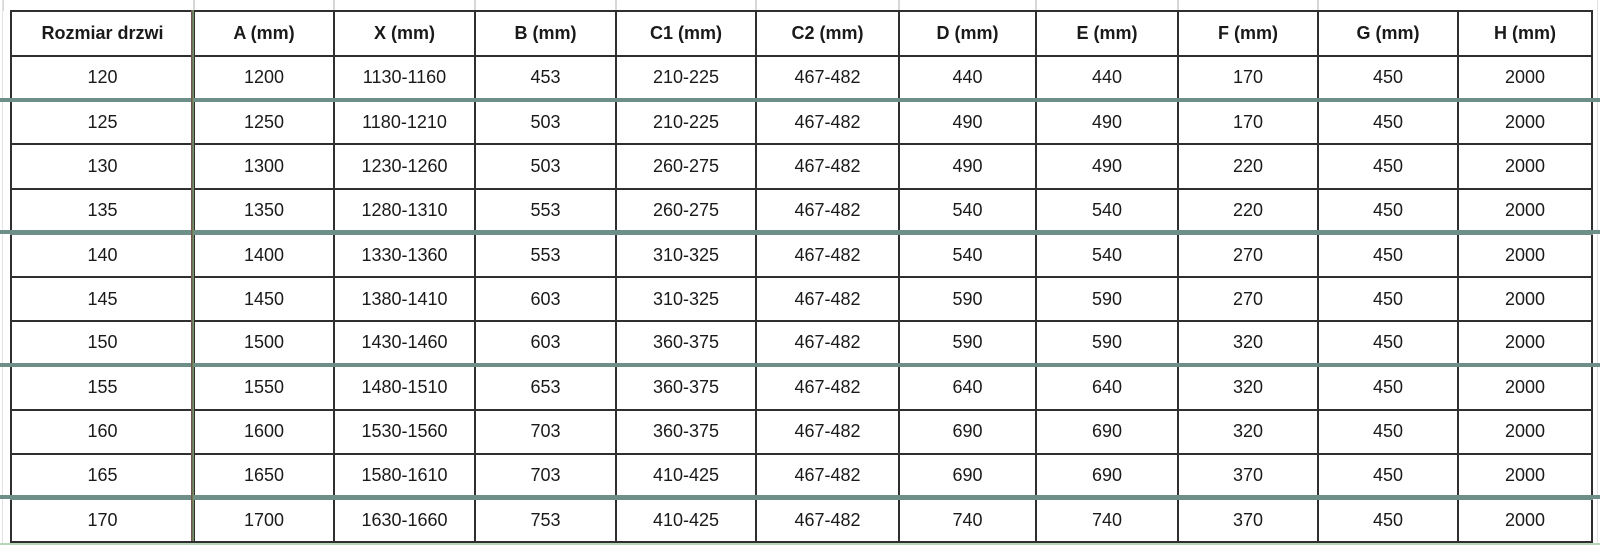 Image resolution: width=1600 pixels, height=550 pixels. What do you see at coordinates (192, 275) in the screenshot?
I see `first-column-accent-line` at bounding box center [192, 275].